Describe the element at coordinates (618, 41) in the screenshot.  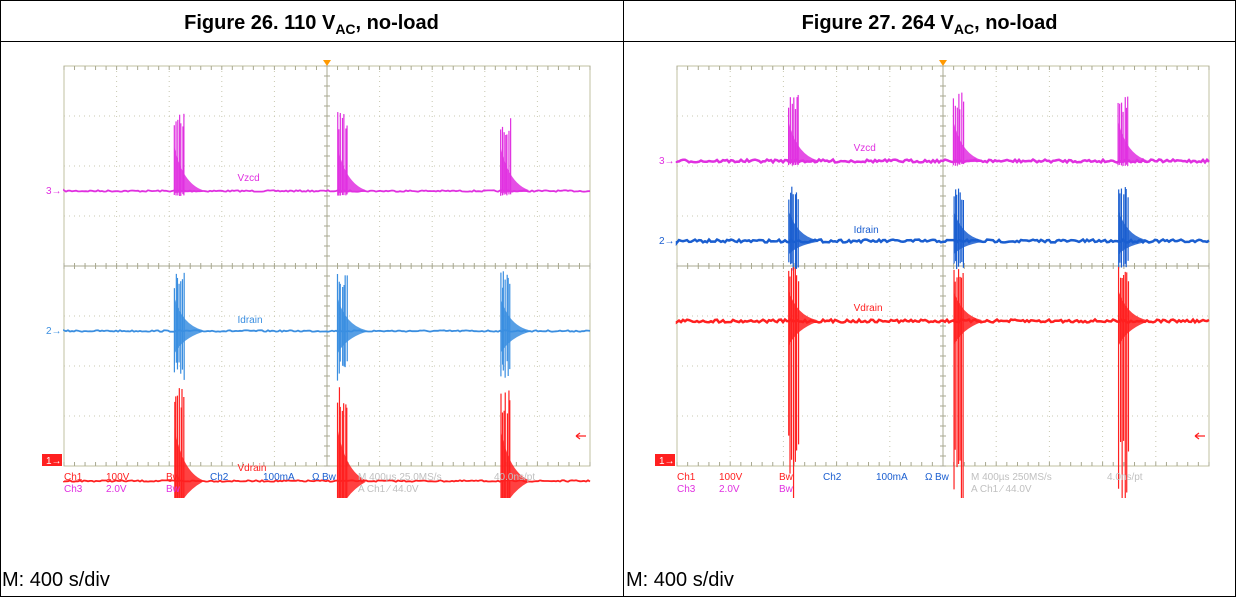
I see `header-divider` at that location.